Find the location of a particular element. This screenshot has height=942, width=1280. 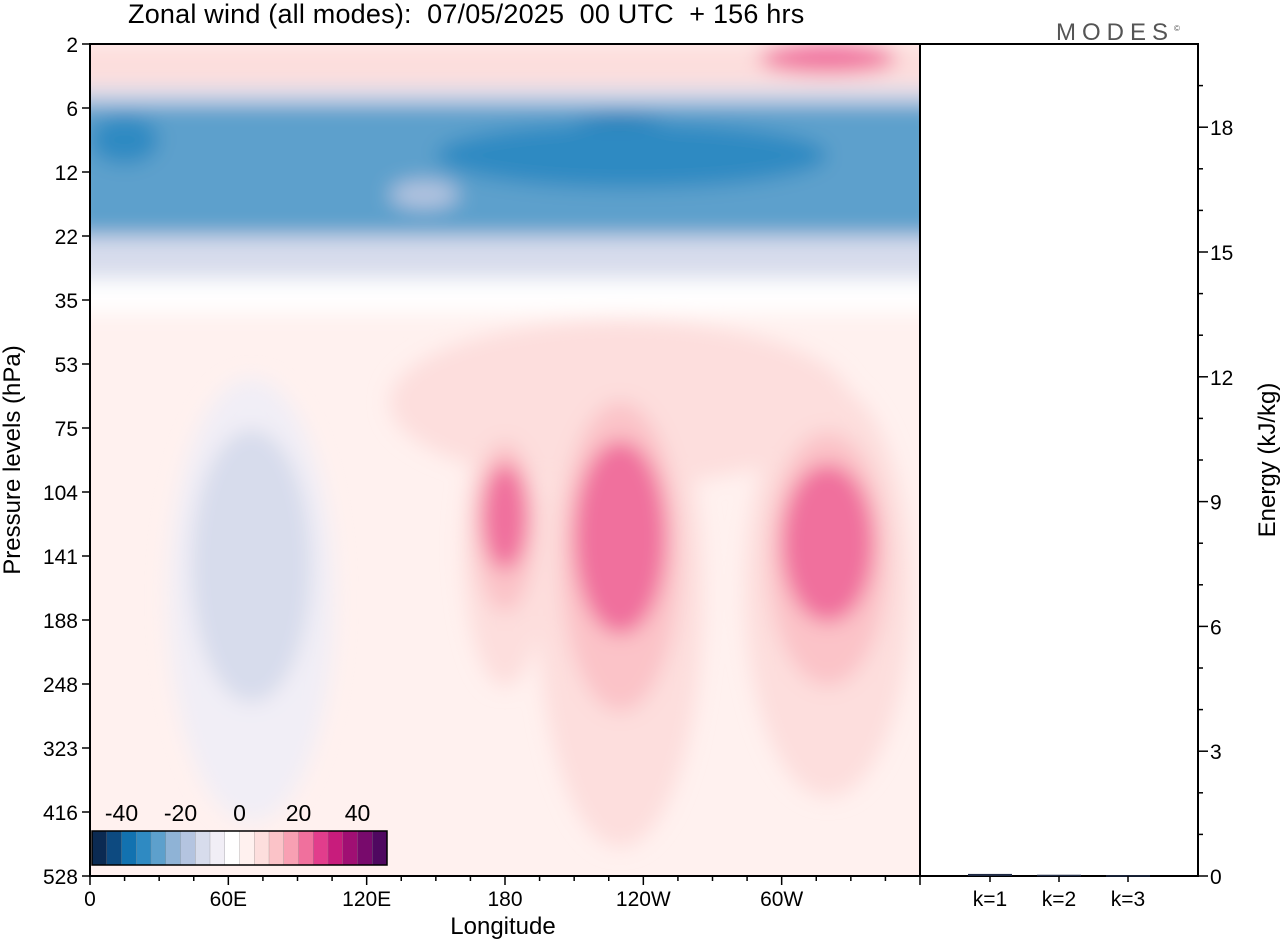

energy-tick-label: 18 is located at coordinates (1221, 128).